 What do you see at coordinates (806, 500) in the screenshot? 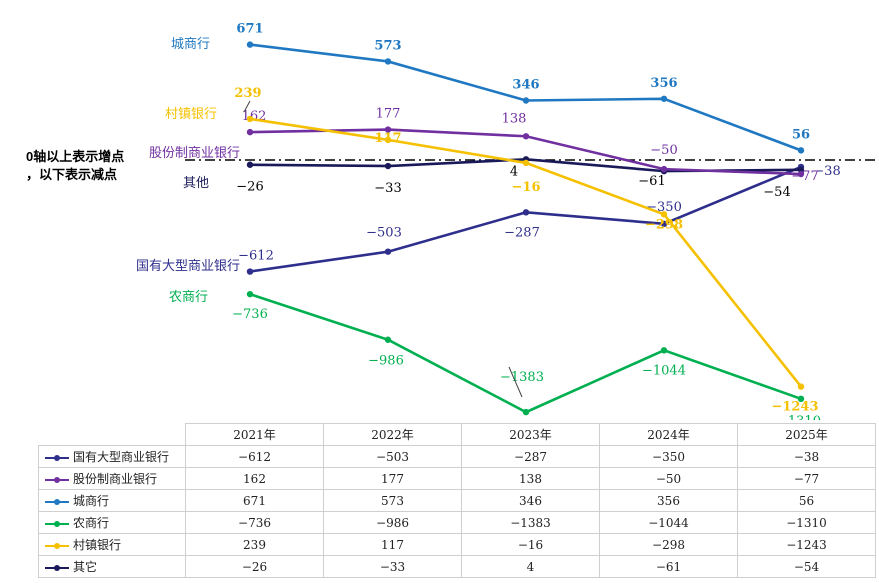
I see `table-cell: 56` at bounding box center [806, 500].